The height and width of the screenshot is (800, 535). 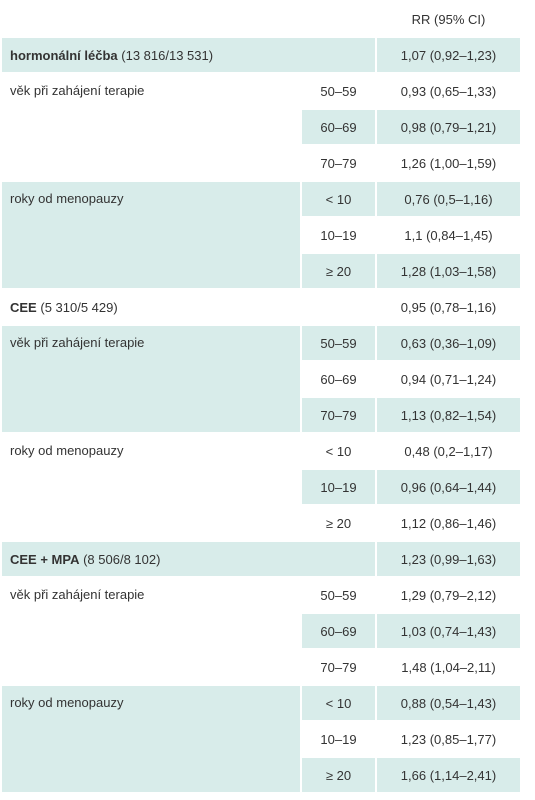 I want to click on rr-cell: 1,29 (0,79–2,12), so click(x=448, y=595).